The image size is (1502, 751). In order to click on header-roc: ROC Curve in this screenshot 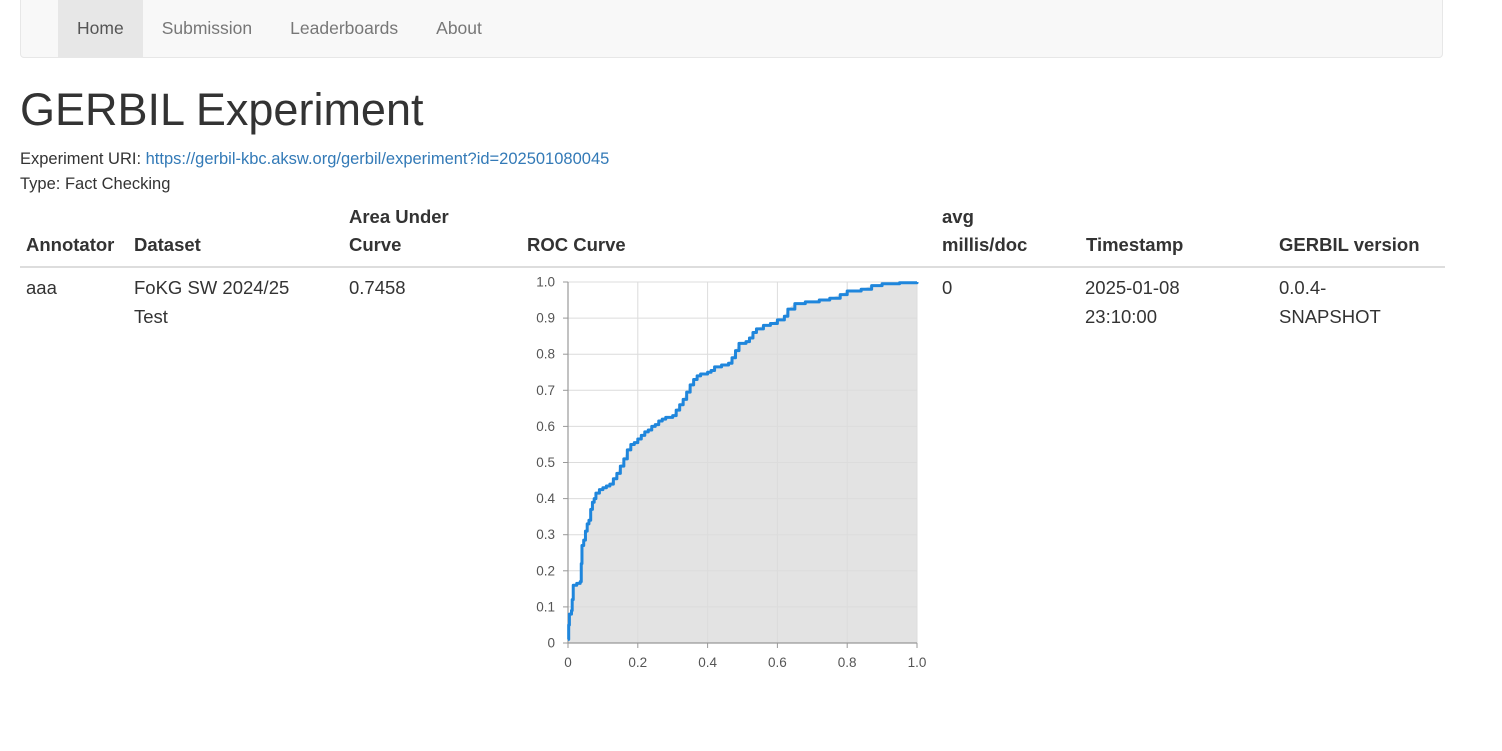, I will do `click(576, 244)`.